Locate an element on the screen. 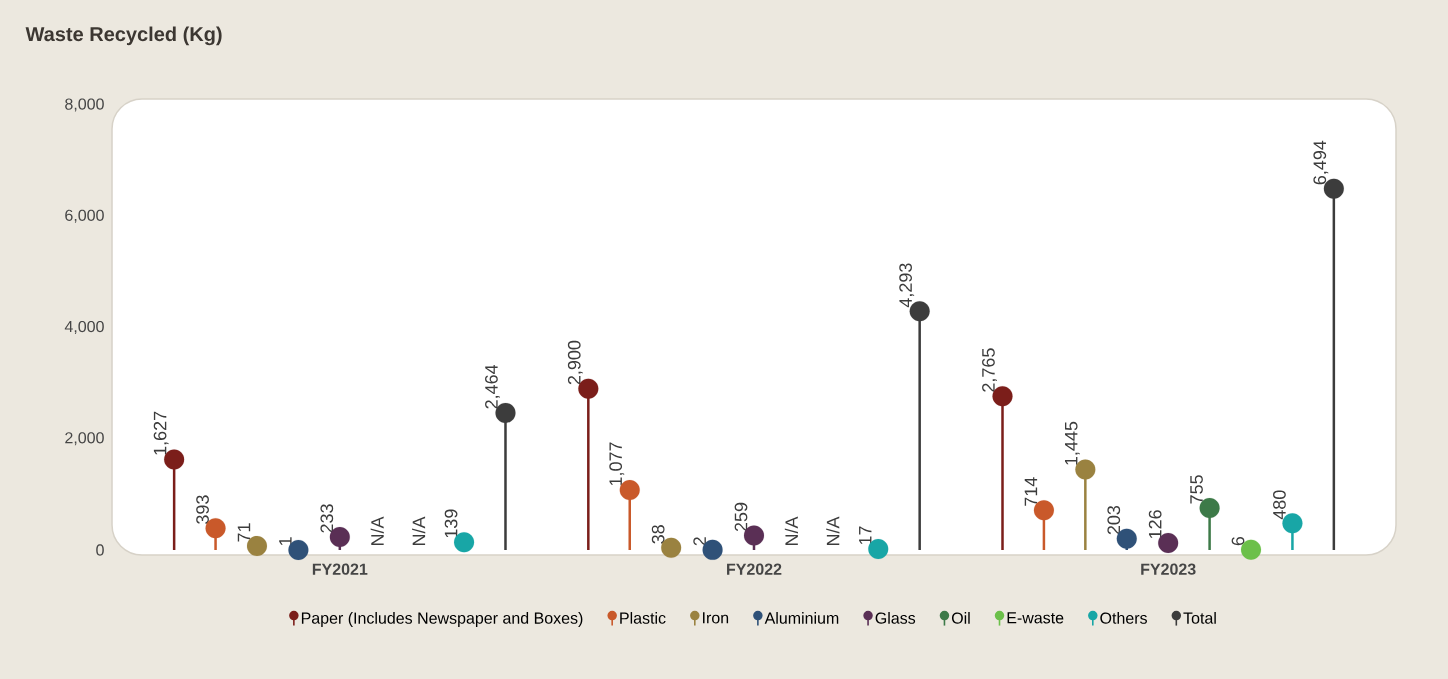 Image resolution: width=1448 pixels, height=679 pixels. data-label: 17 is located at coordinates (865, 535).